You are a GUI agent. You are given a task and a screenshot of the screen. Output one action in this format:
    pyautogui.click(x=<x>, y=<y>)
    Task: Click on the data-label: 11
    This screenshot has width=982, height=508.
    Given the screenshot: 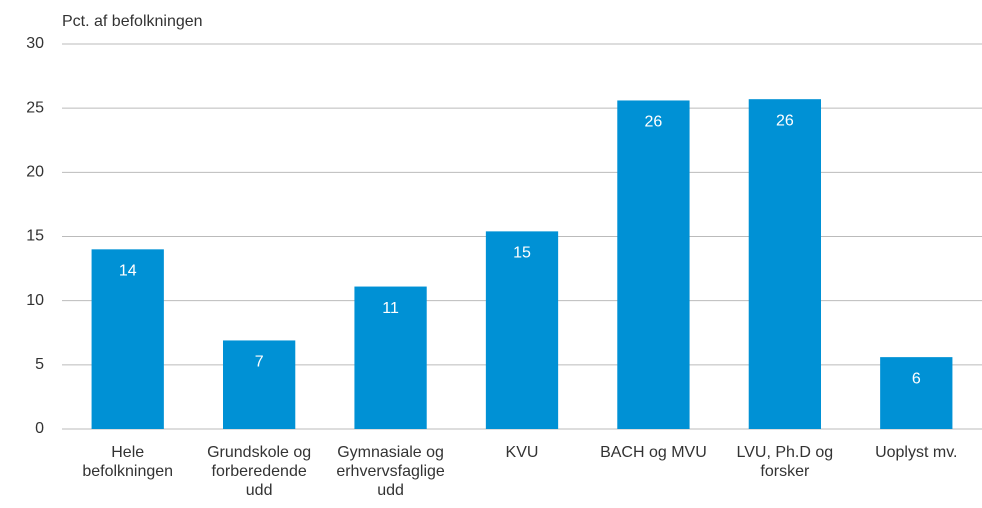 What is the action you would take?
    pyautogui.click(x=390, y=308)
    